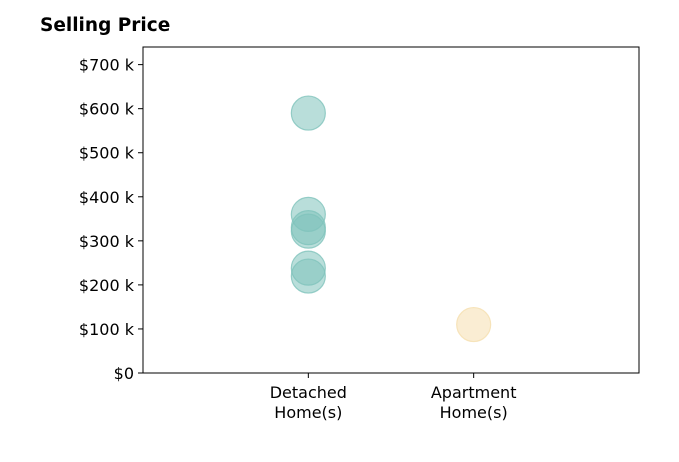  Describe the element at coordinates (107, 285) in the screenshot. I see `y-tick-label: $200 k` at that location.